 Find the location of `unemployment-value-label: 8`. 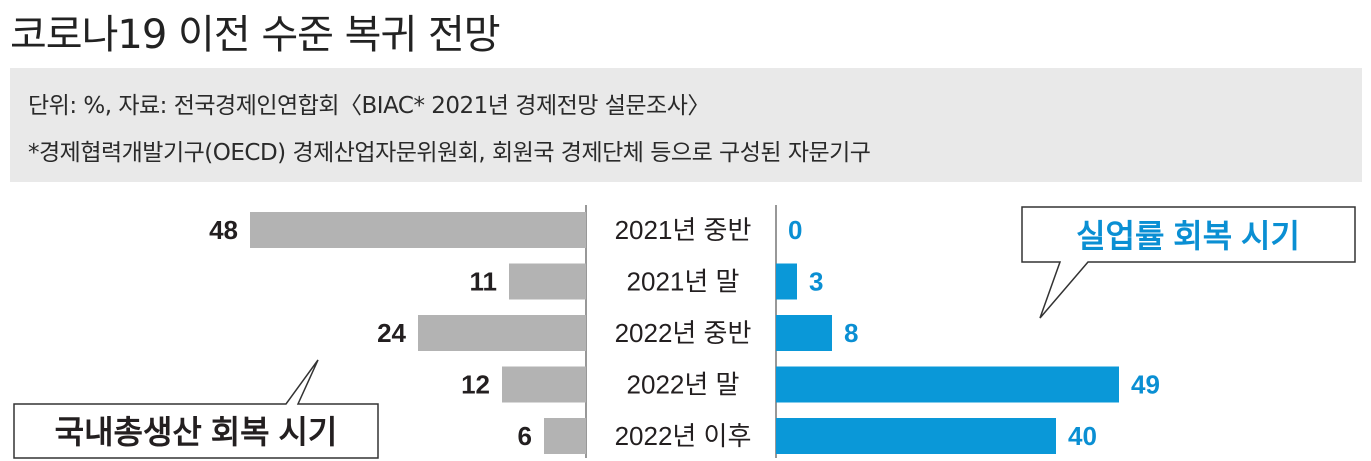

unemployment-value-label: 8 is located at coordinates (851, 333).